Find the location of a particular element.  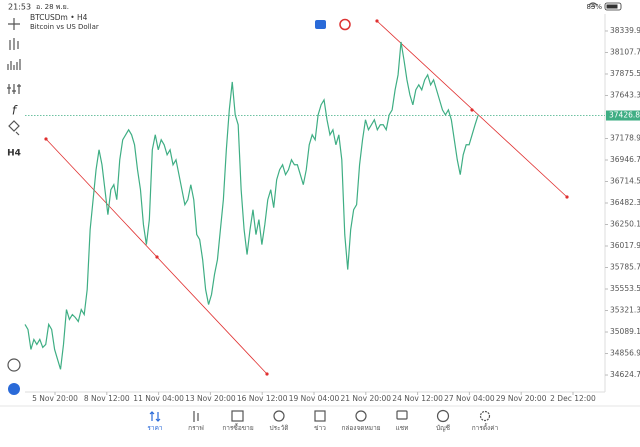

x-tick-label: 5 Nov 20:00 is located at coordinates (55, 398).